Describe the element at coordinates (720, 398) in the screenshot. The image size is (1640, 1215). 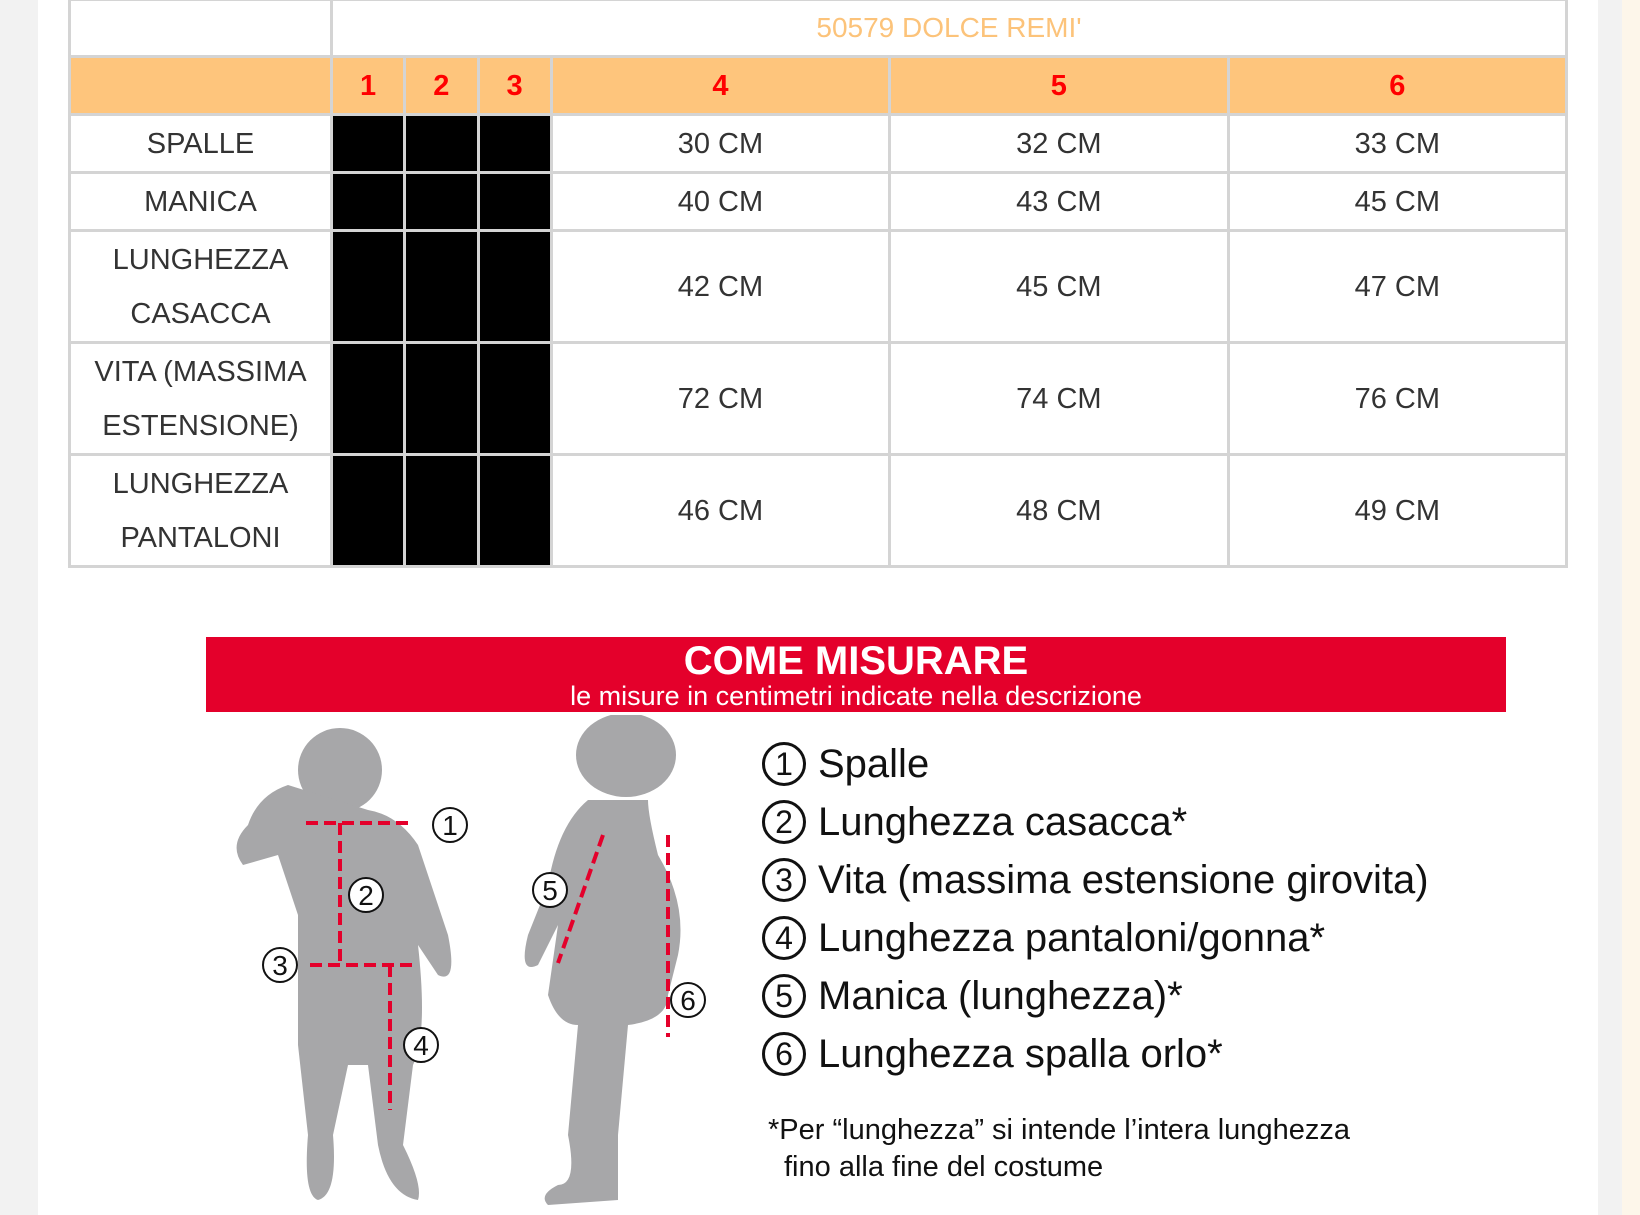
I see `measurement-cell: 72 CM` at that location.